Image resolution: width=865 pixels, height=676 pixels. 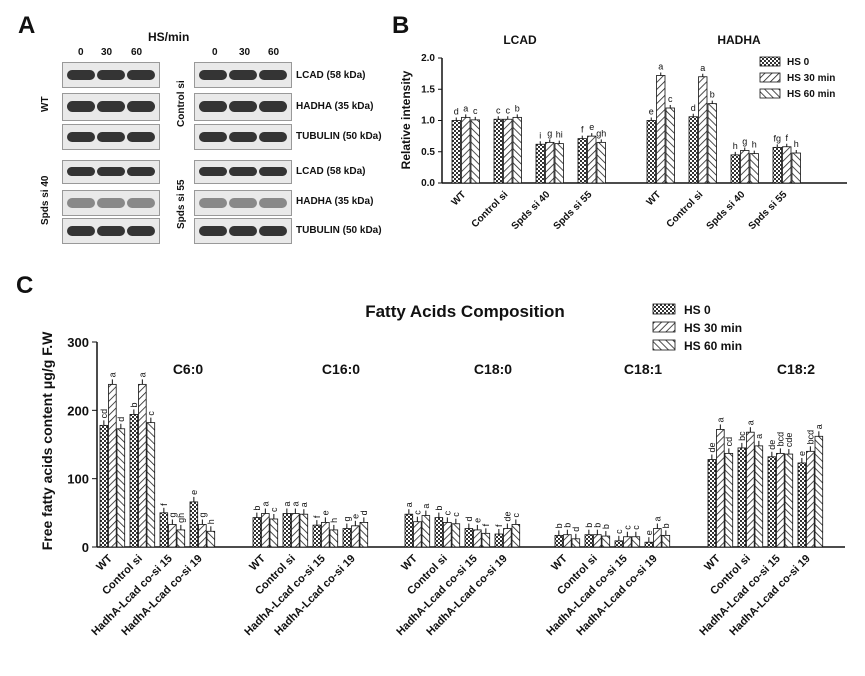 I want to click on y-tick-label: 200, so click(x=78, y=410).